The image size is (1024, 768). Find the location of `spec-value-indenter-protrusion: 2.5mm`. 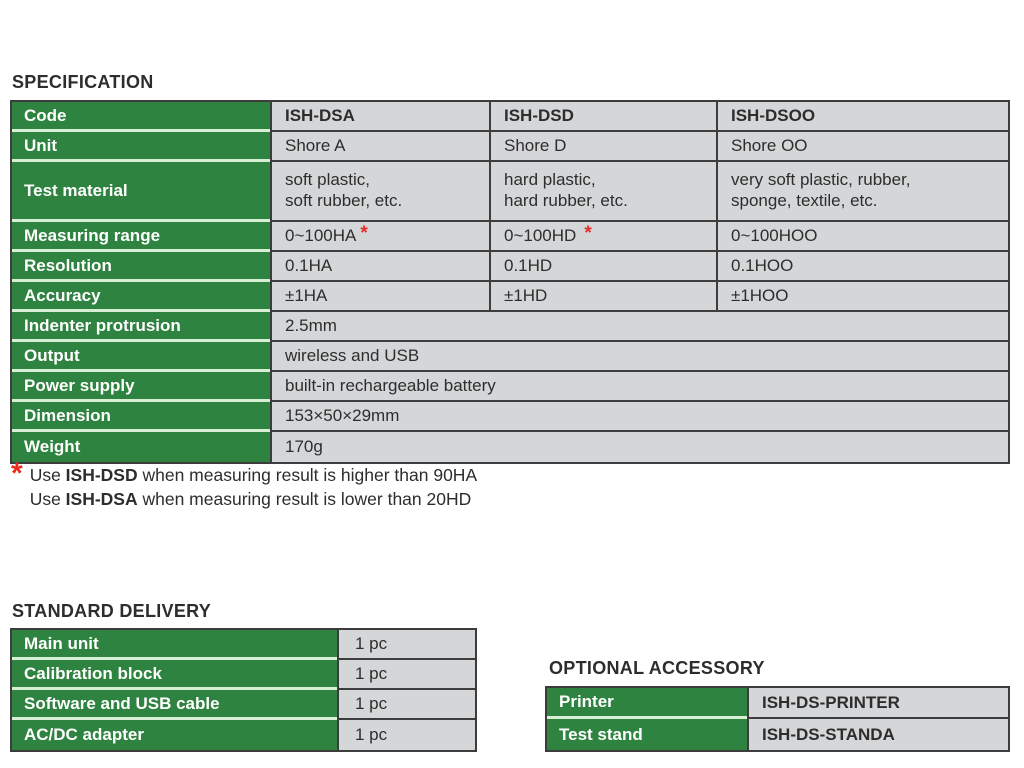

spec-value-indenter-protrusion: 2.5mm is located at coordinates (639, 327).